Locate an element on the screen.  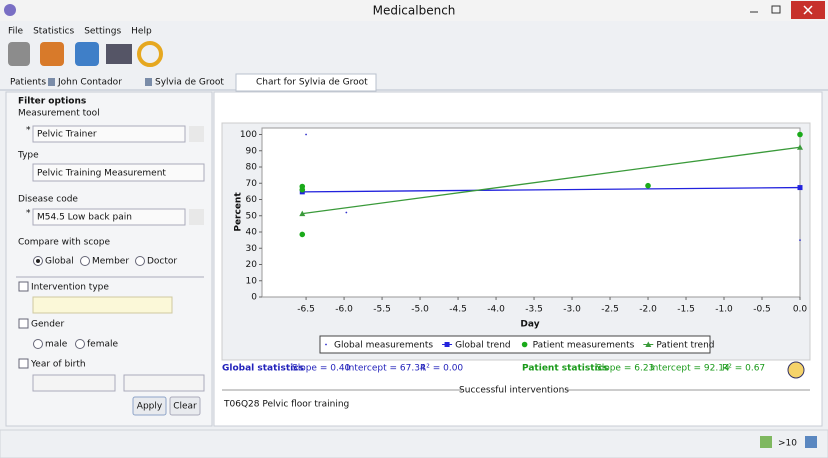
apply-button is located at coordinates (149, 406).